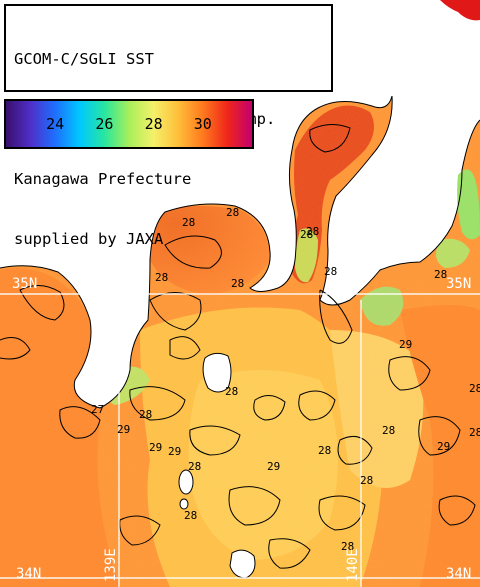  Describe the element at coordinates (217, 372) in the screenshot. I see `oshima-island` at that location.